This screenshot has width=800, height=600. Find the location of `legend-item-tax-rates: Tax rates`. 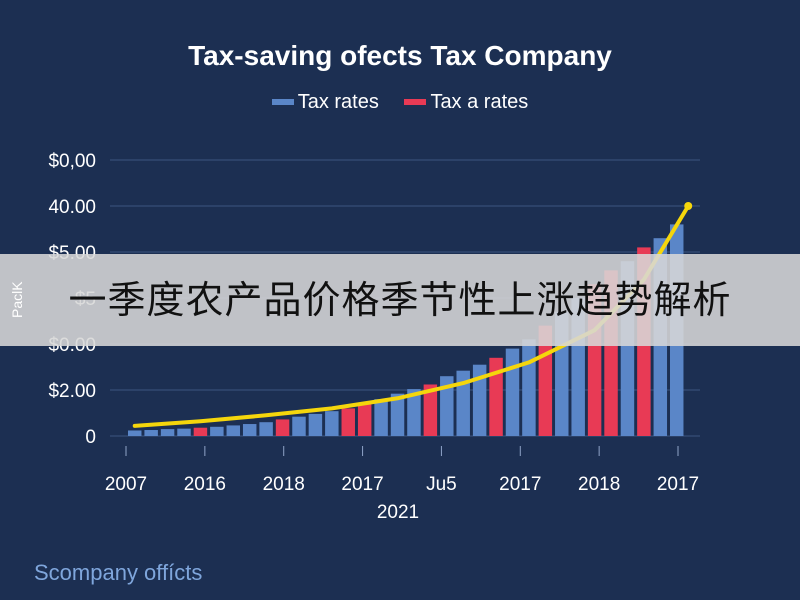

legend-item-tax-rates: Tax rates is located at coordinates (325, 102).